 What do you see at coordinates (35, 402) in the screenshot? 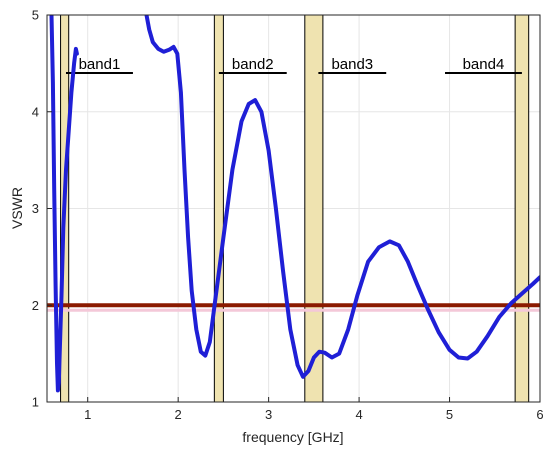
I see `y-tick-label: 1` at bounding box center [35, 402].